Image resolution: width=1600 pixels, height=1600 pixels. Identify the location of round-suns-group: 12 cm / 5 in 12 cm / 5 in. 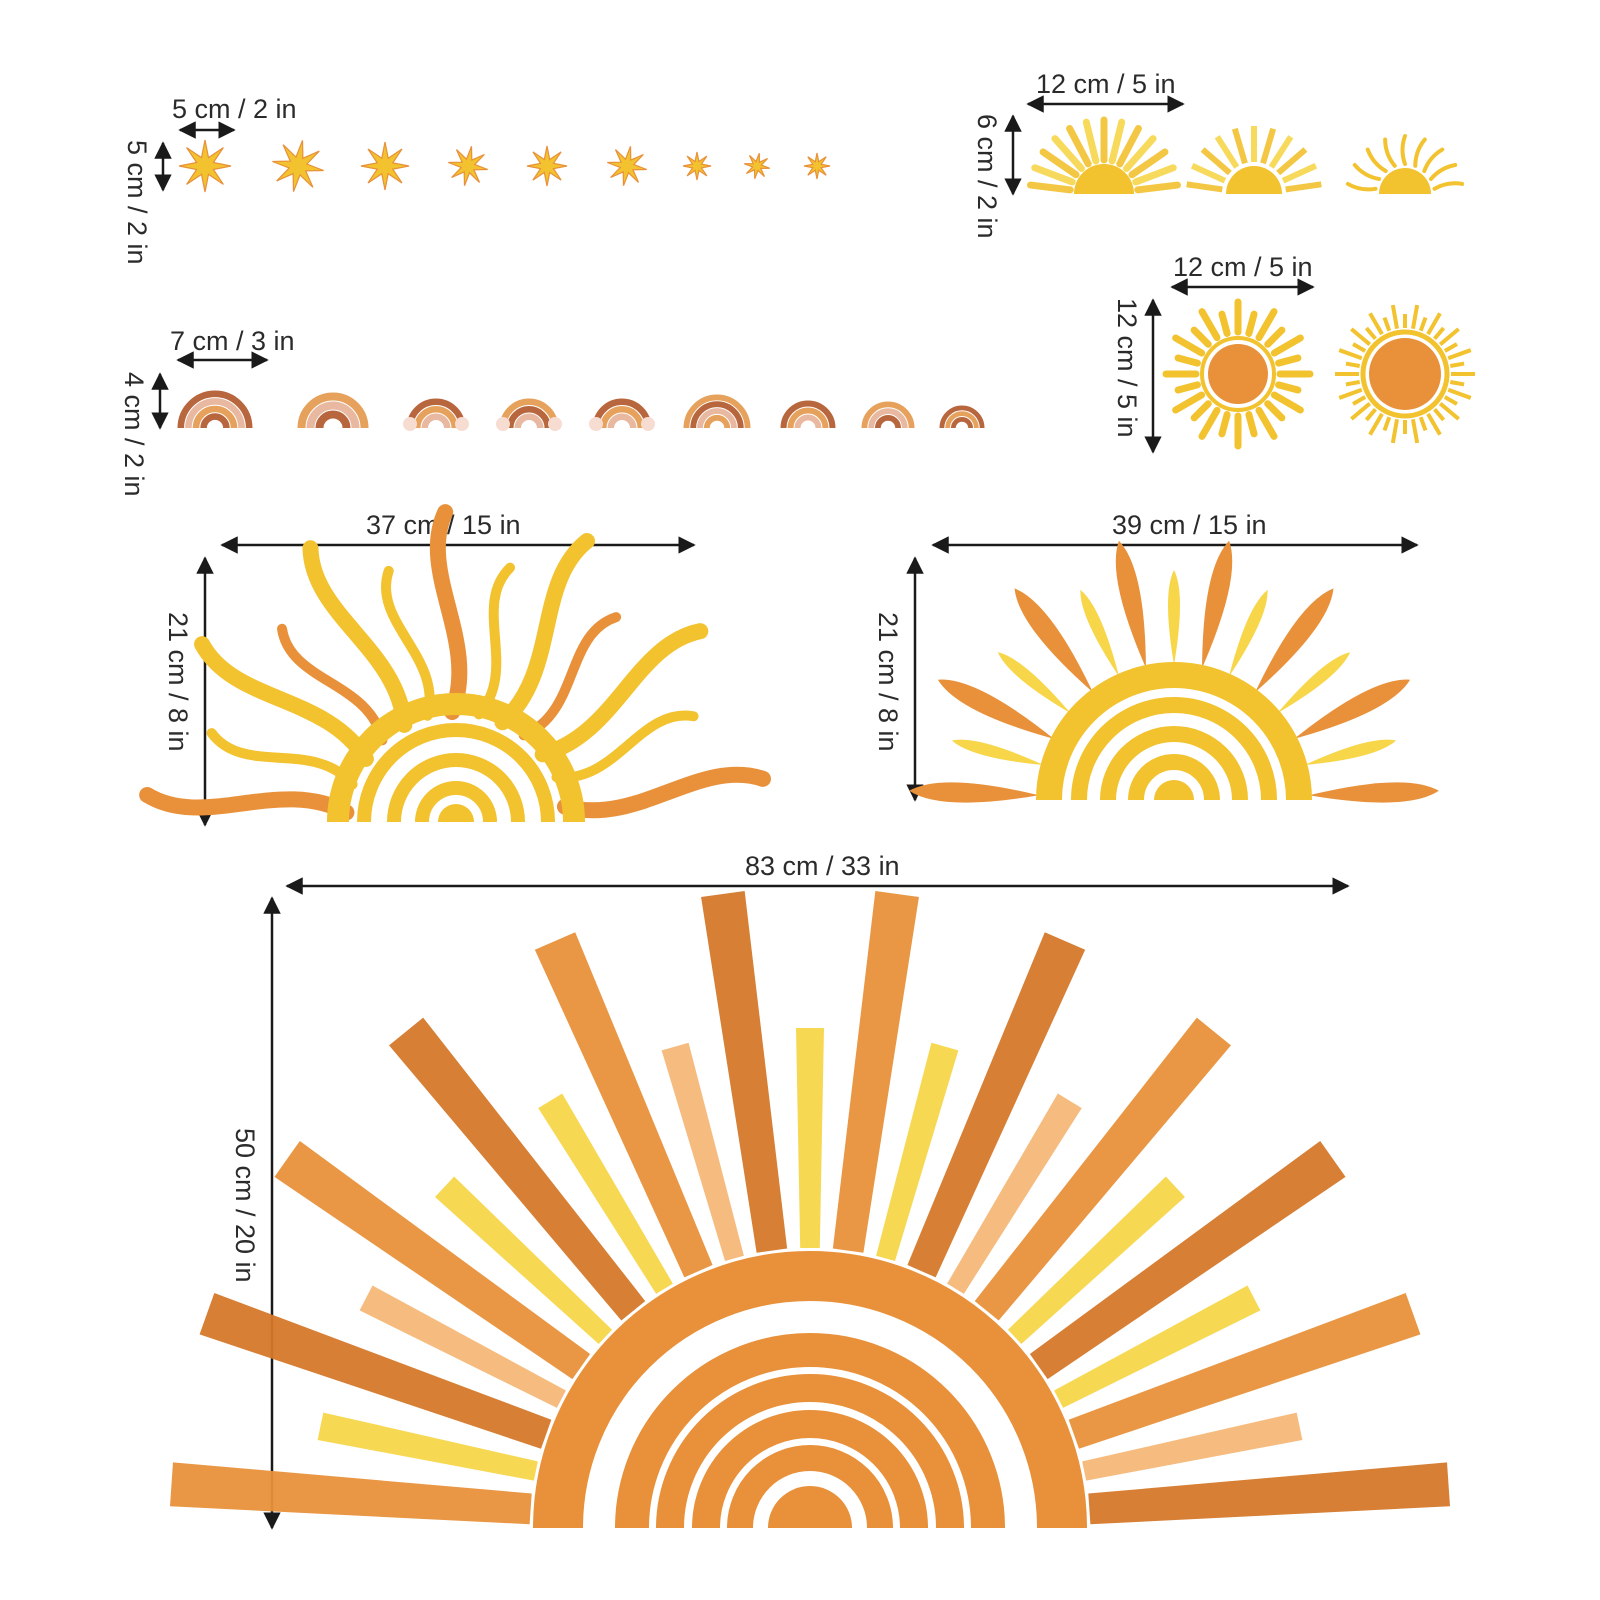
(1293, 353).